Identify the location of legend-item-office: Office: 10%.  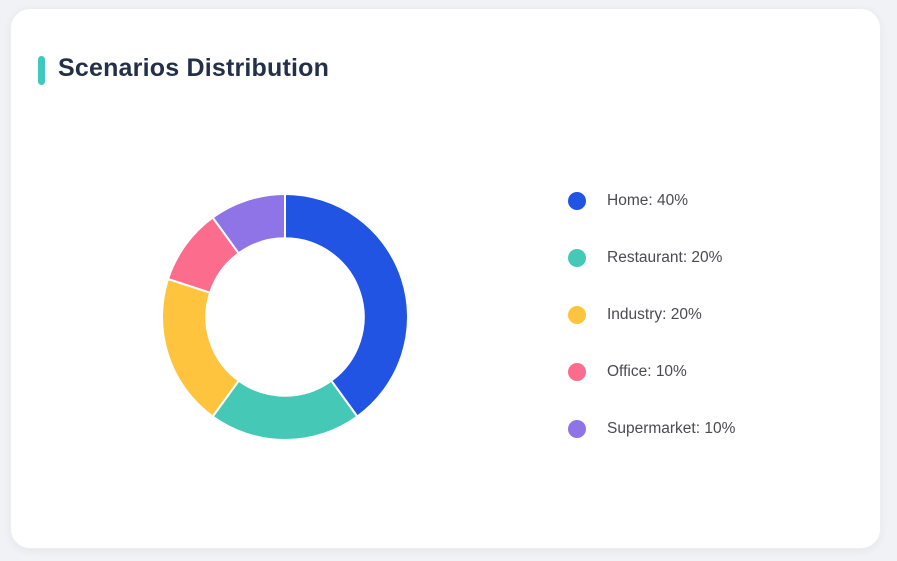
(651, 372).